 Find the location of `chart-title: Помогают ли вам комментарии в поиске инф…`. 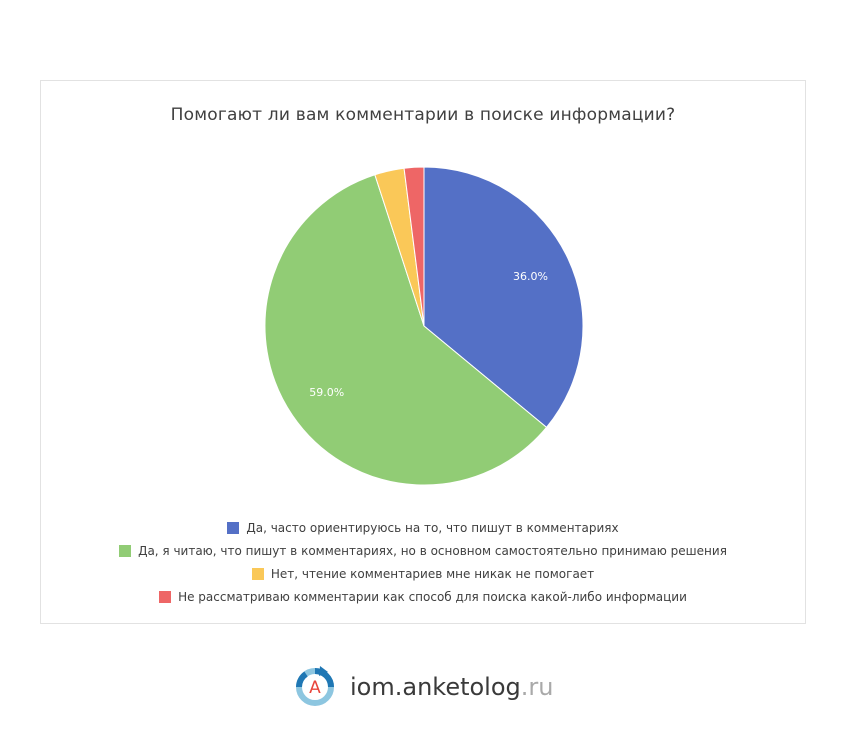

chart-title: Помогают ли вам комментарии в поиске инф… is located at coordinates (423, 115).